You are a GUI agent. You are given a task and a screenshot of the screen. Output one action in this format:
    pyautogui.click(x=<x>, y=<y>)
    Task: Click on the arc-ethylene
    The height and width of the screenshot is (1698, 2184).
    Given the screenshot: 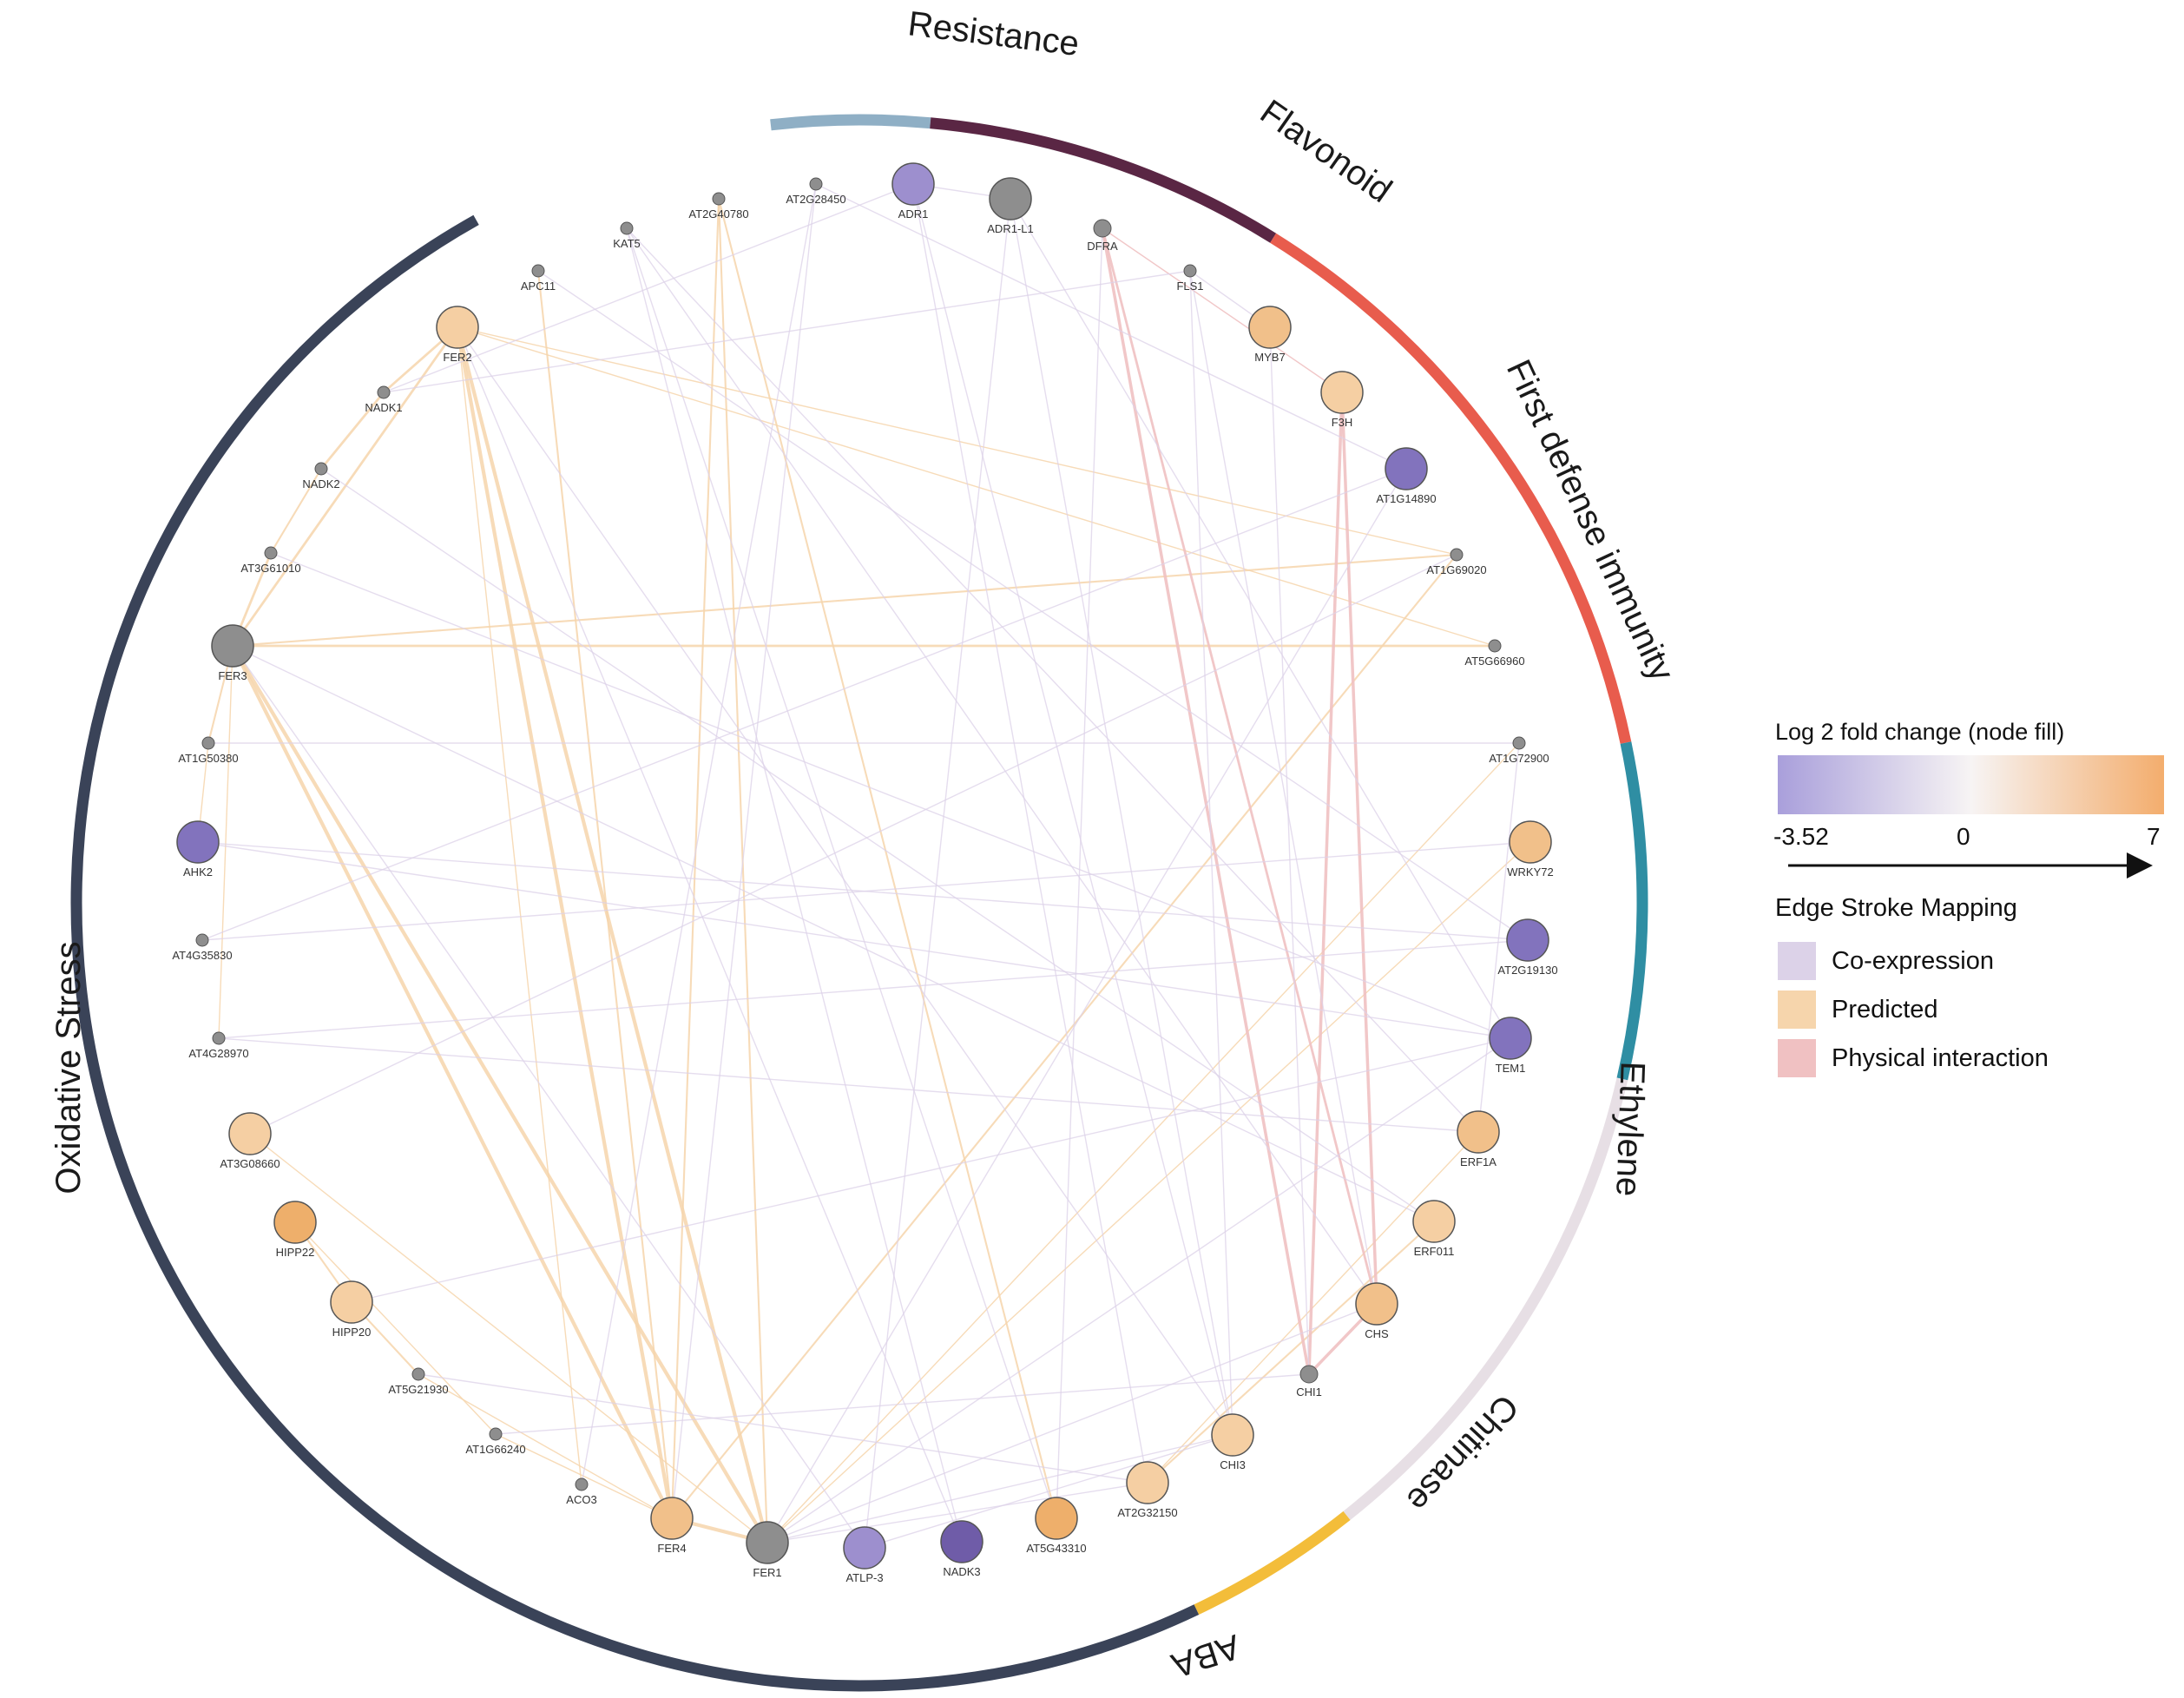 What is the action you would take?
    pyautogui.click(x=1632, y=911)
    